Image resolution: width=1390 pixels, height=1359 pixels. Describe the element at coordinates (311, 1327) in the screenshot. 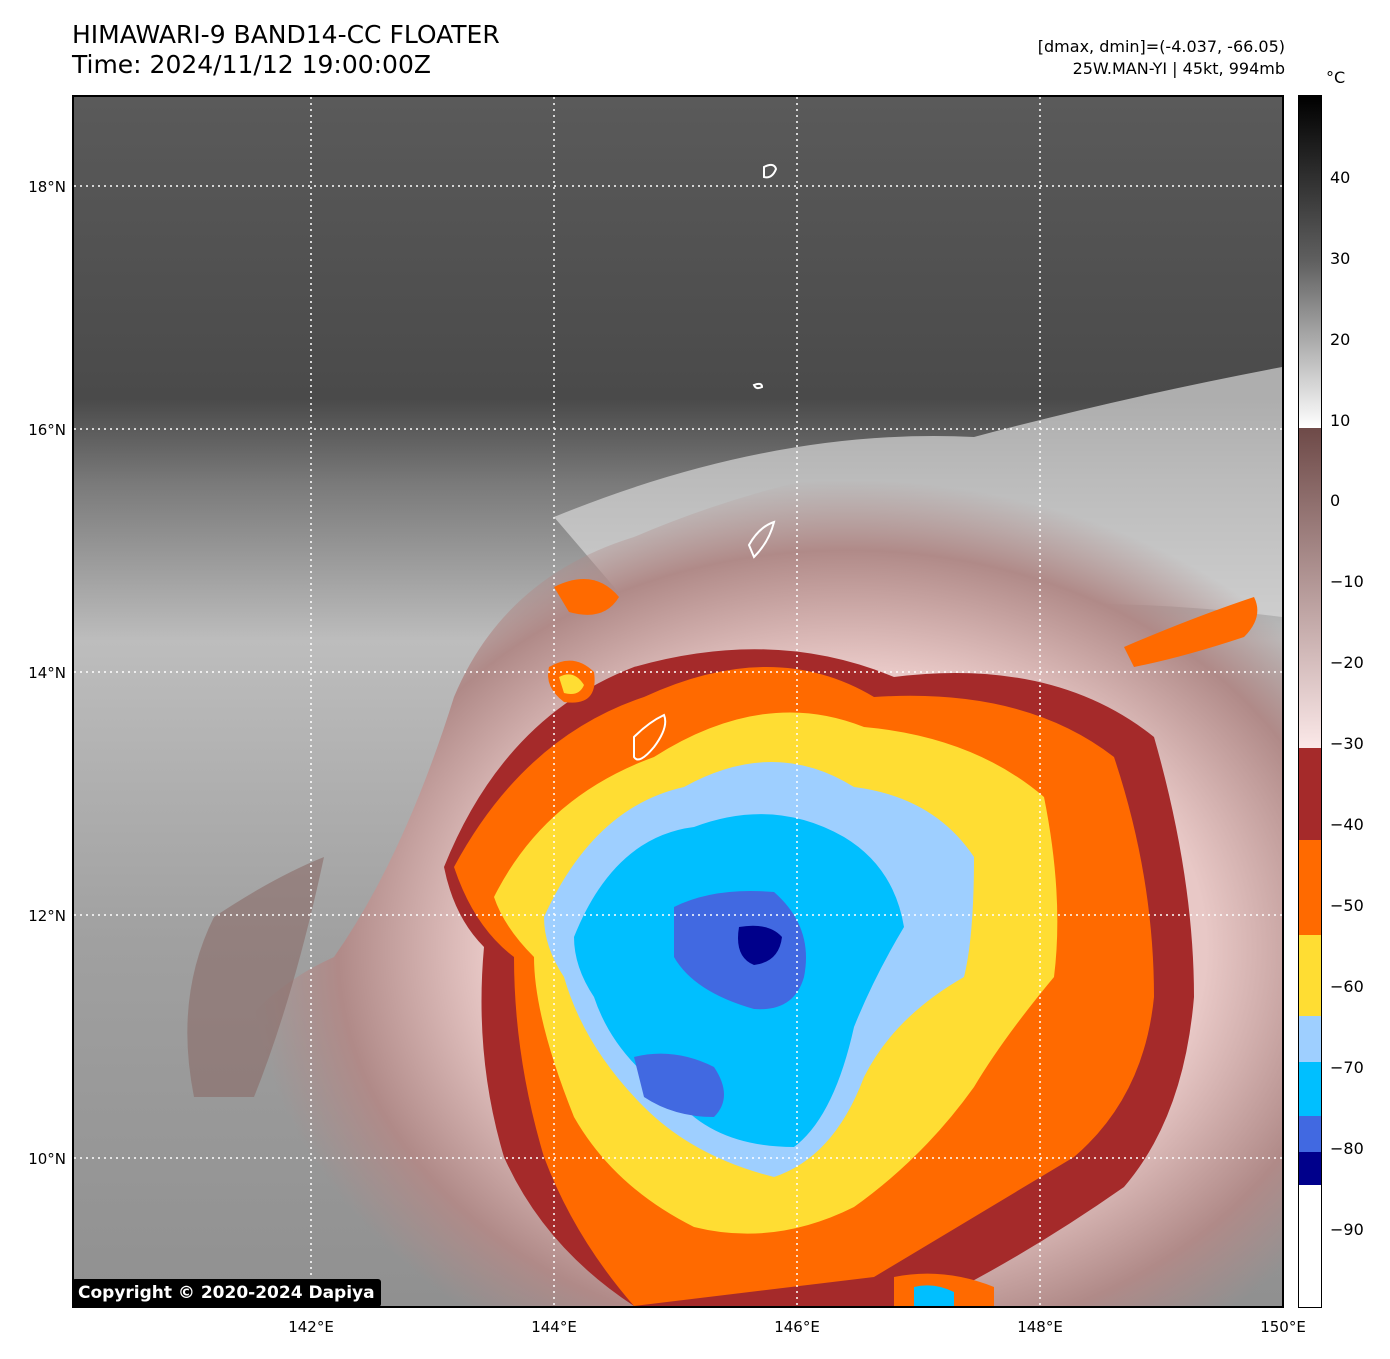

I see `lon-label: 142°E` at that location.